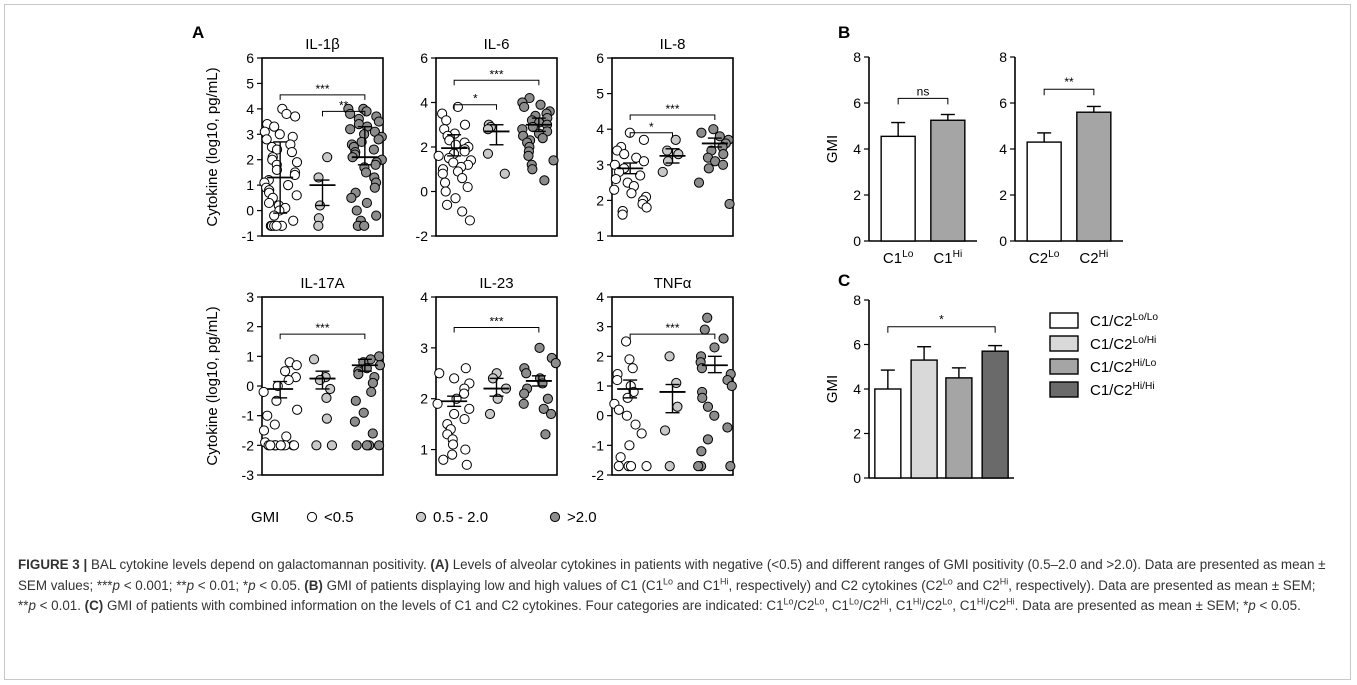 This screenshot has width=1357, height=685. I want to click on caption-text: < 0.001; **, so click(153, 585).